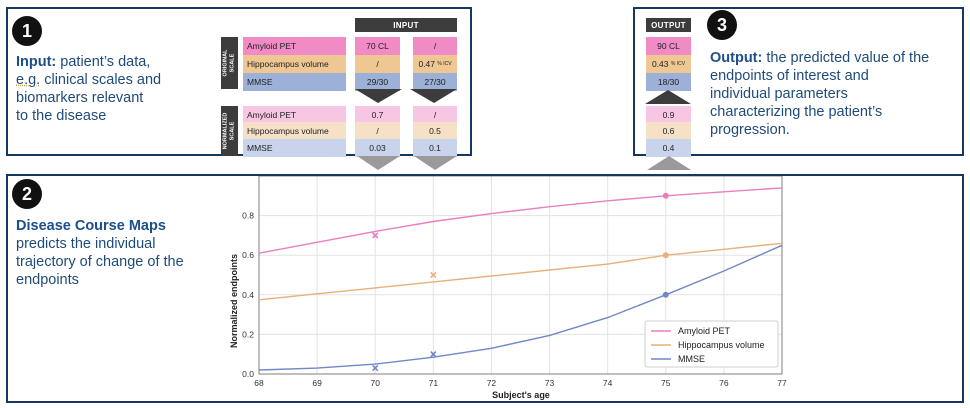  I want to click on legend-label-hippocampus-volume: Hippocampus volume, so click(721, 345).